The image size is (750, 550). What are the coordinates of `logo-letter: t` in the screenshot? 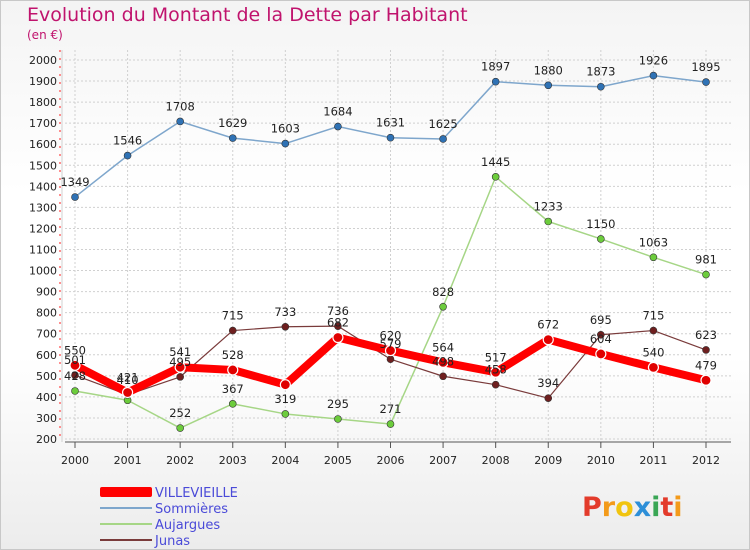 It's located at (666, 507).